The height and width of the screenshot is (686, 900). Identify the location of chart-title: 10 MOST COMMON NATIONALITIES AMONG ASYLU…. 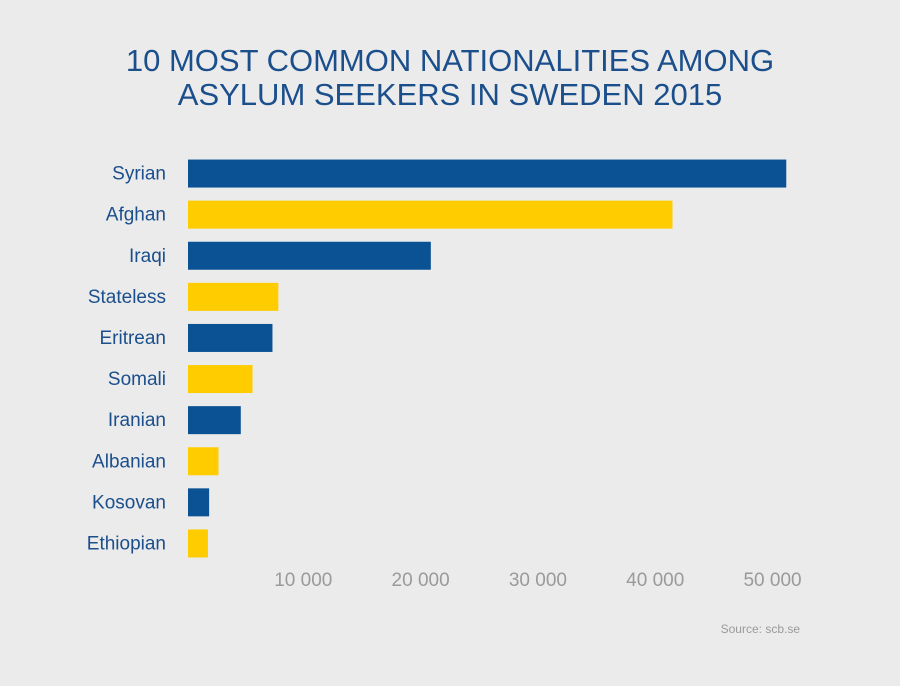
(450, 77).